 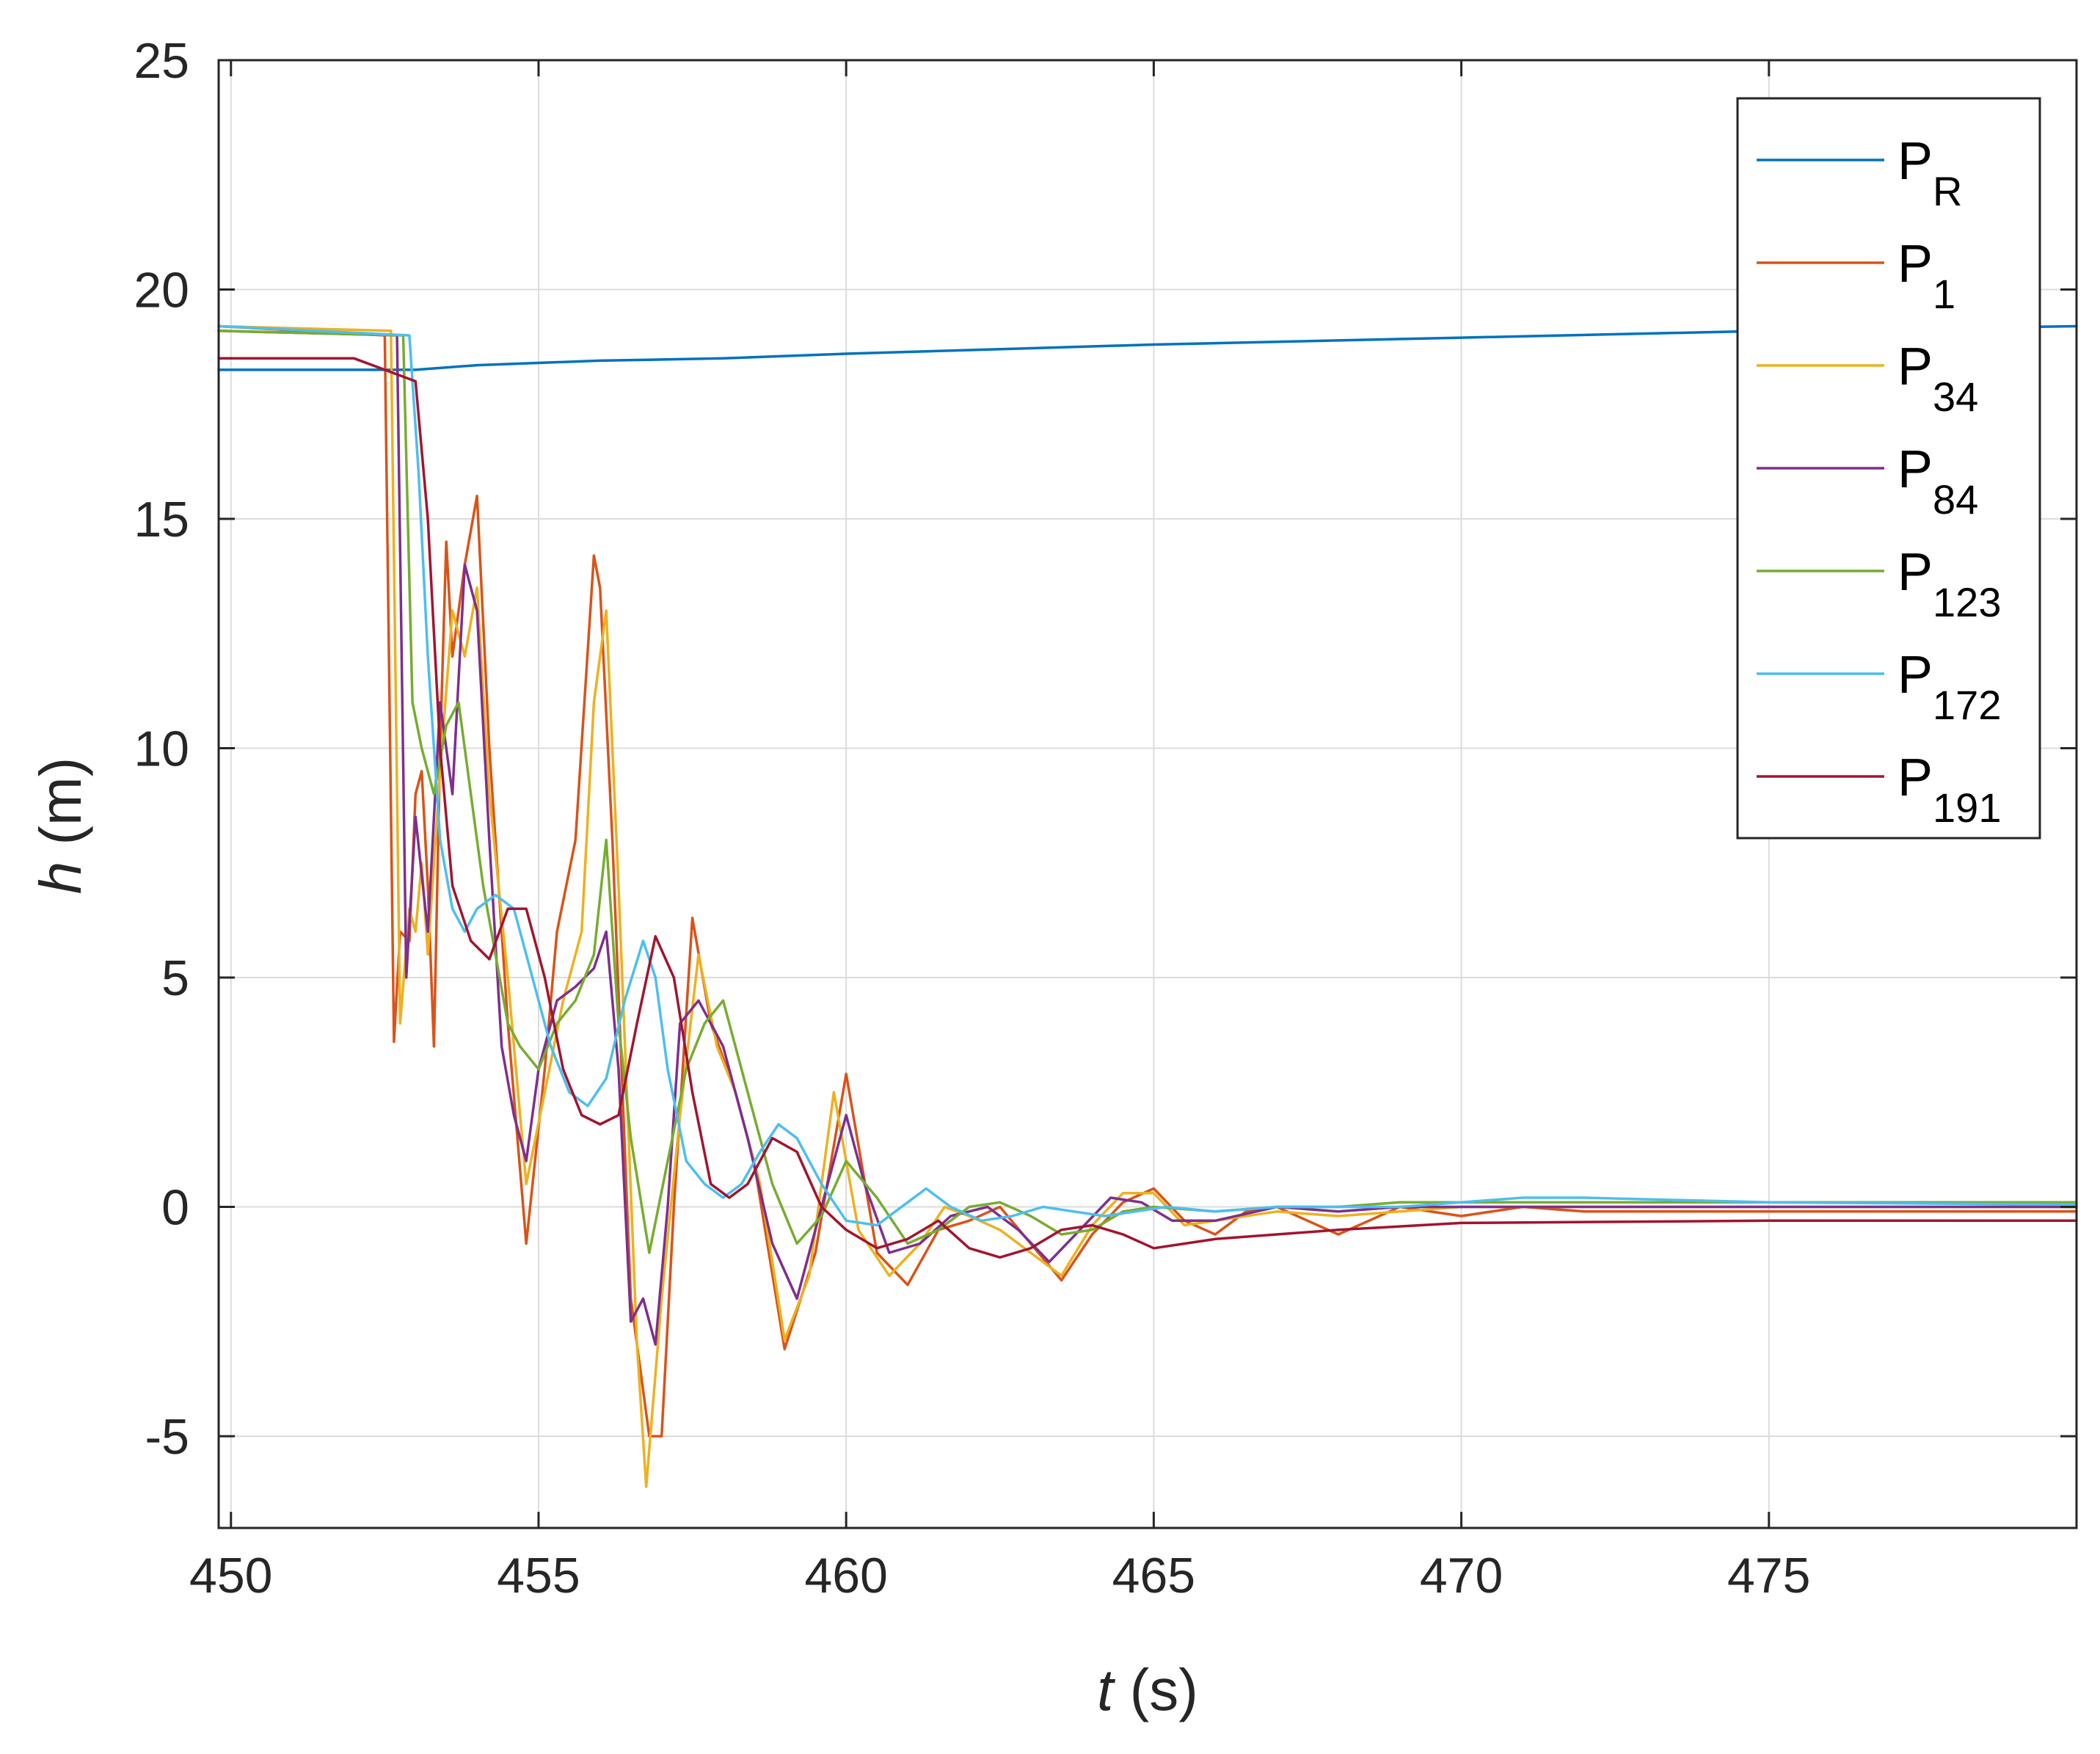 What do you see at coordinates (538, 1576) in the screenshot?
I see `x-tick-label: 455` at bounding box center [538, 1576].